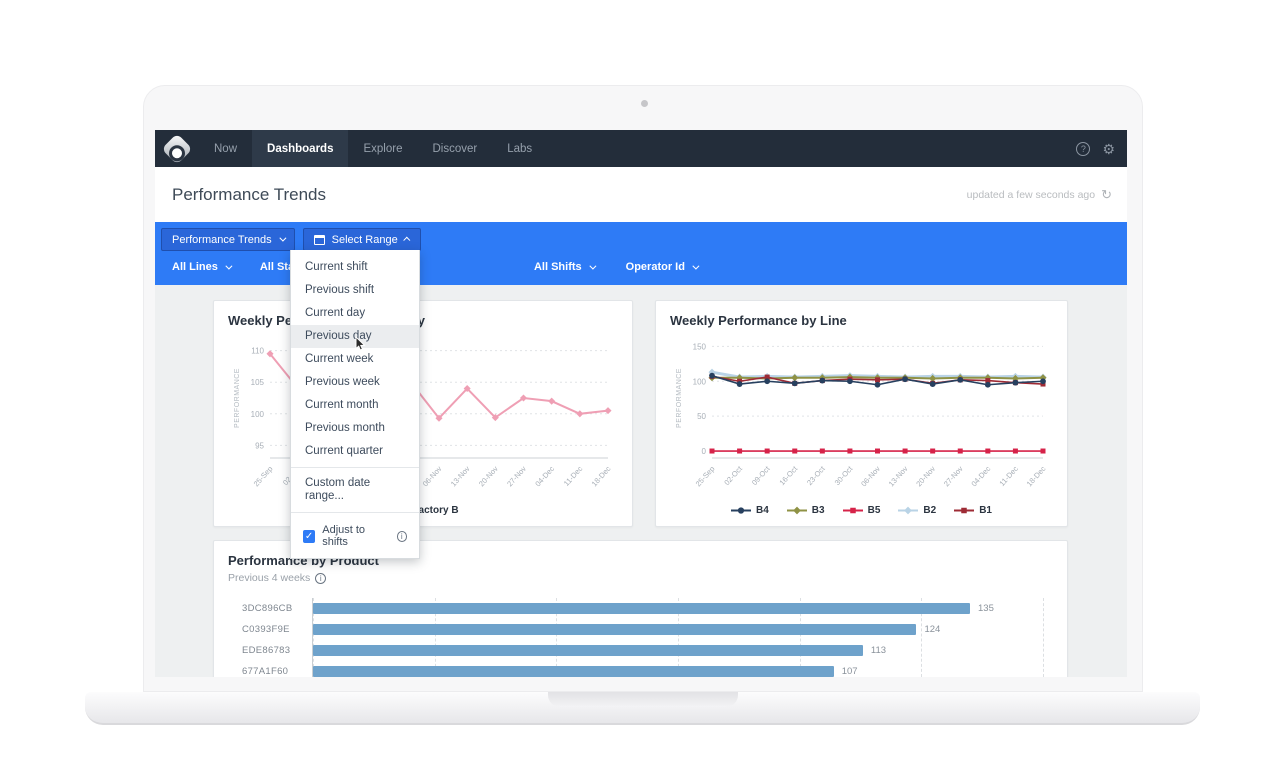 The height and width of the screenshot is (768, 1285). I want to click on filter-operator-id: Operator Id, so click(663, 267).